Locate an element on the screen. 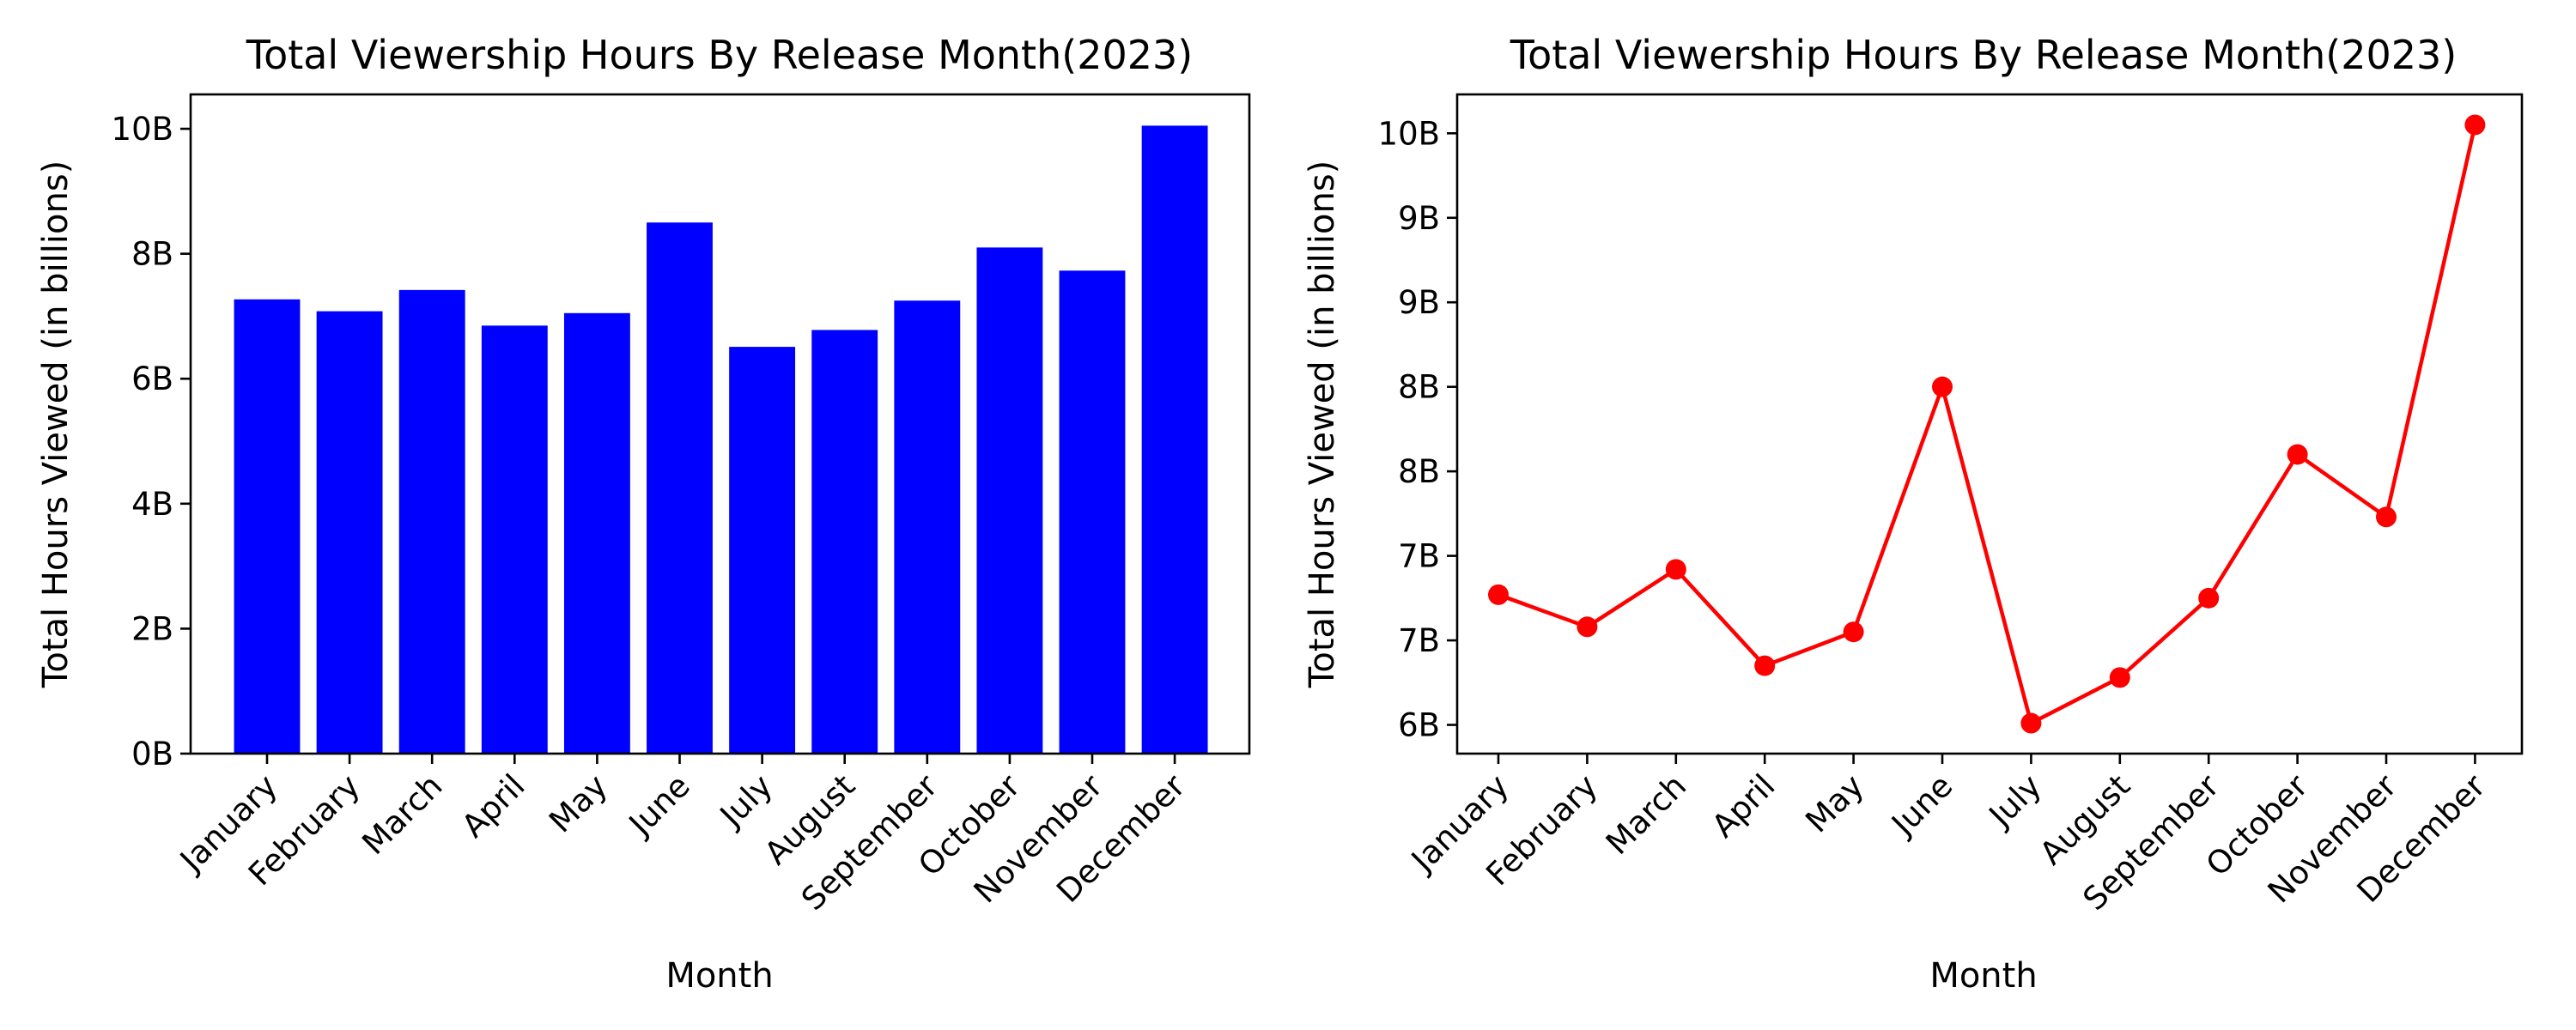 Image resolution: width=2576 pixels, height=1030 pixels. point-november is located at coordinates (2386, 517).